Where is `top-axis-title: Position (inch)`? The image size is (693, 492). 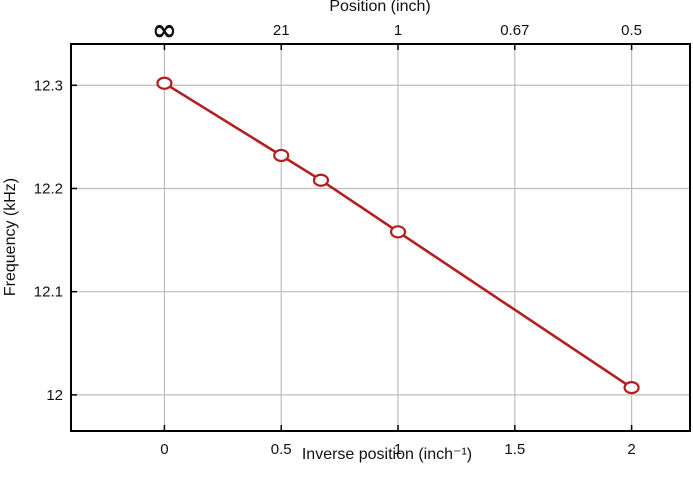 top-axis-title: Position (inch) is located at coordinates (379, 7).